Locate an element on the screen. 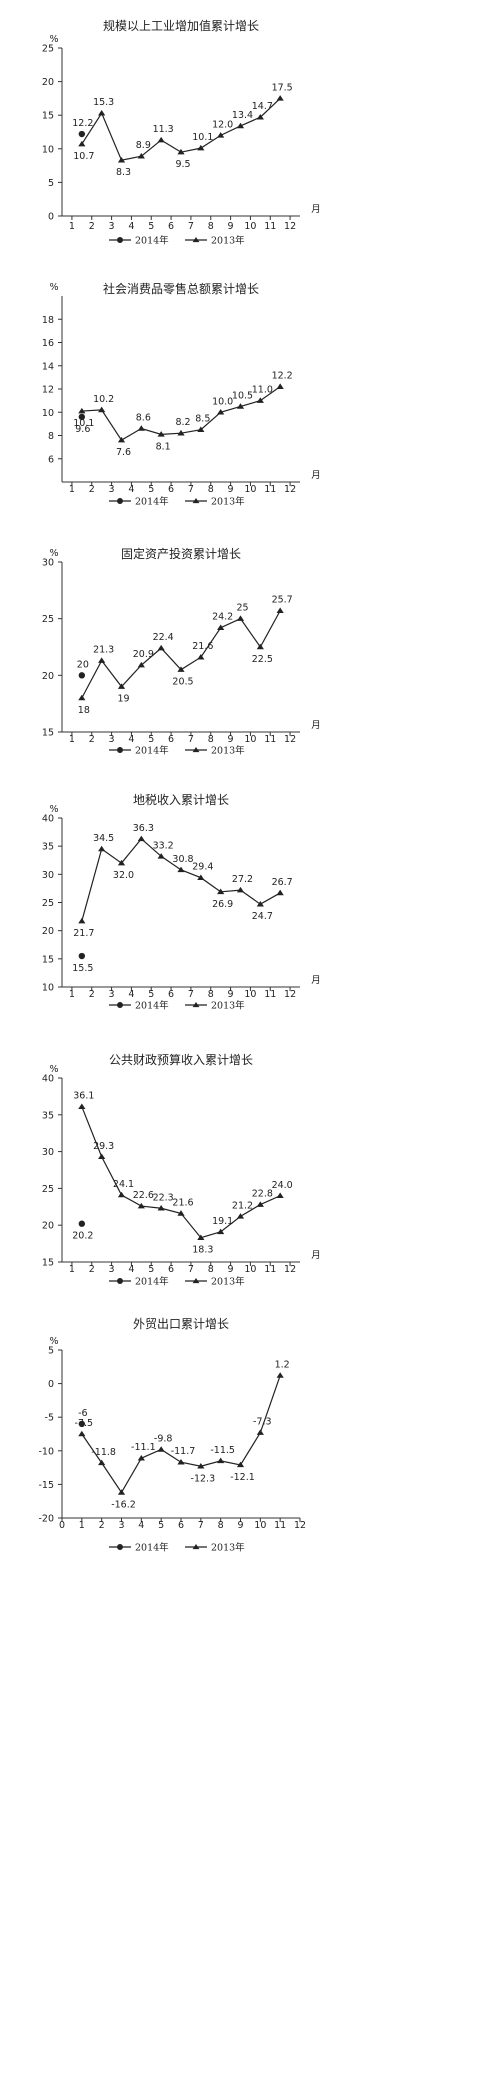 Image resolution: width=493 pixels, height=2088 pixels. series-2013-data-label: 21.6 is located at coordinates (202, 646).